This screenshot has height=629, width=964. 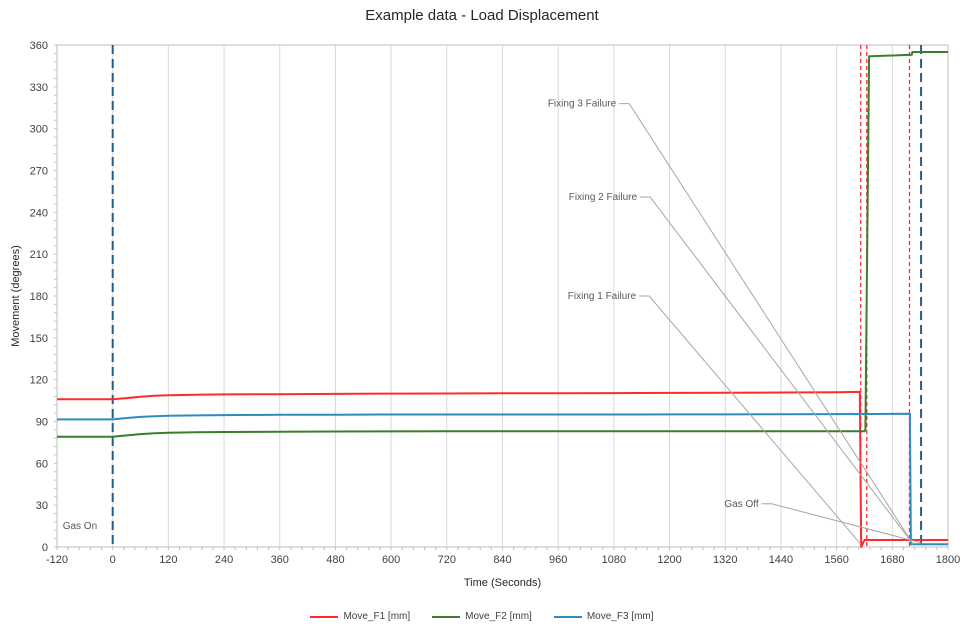 I want to click on y-tick-label: 90, so click(x=42, y=423).